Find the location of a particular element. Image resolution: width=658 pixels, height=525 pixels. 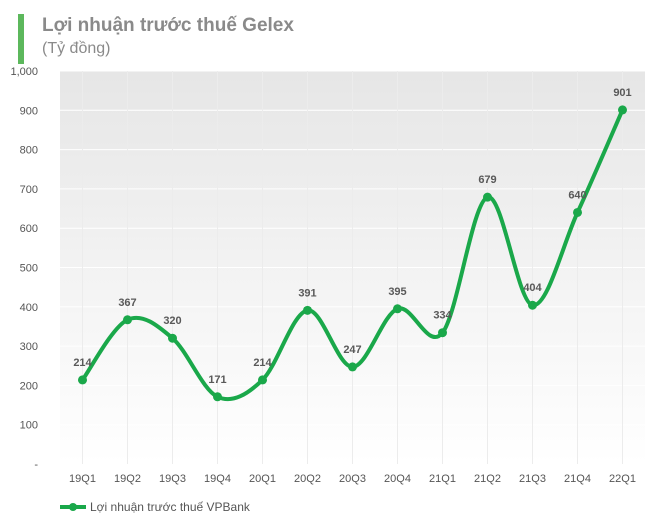

y-tick-label: 1,000 is located at coordinates (24, 72).